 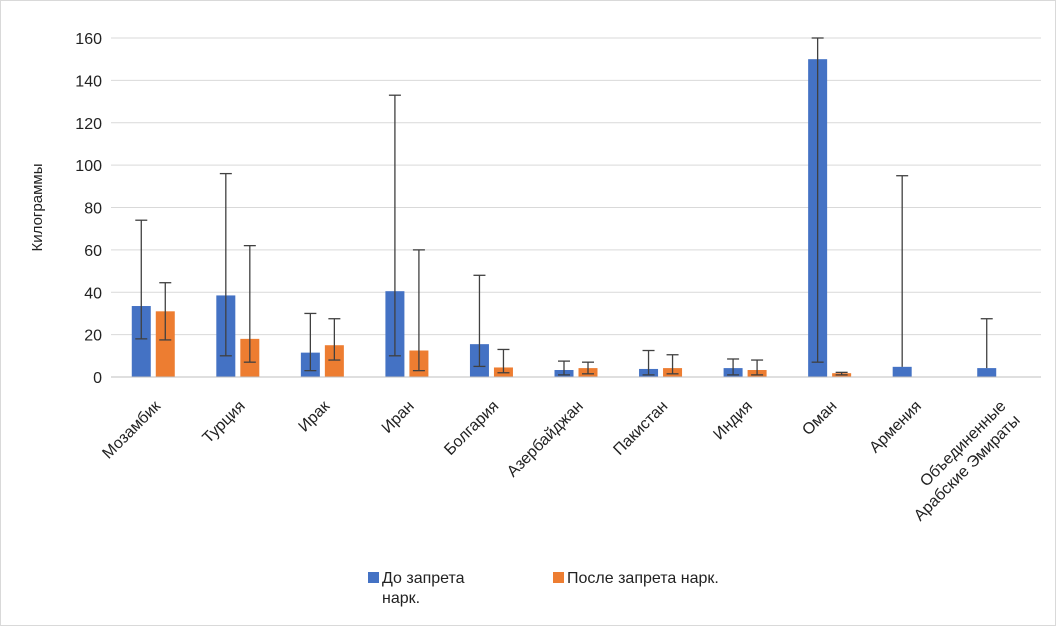 I want to click on y-tick-label: 100, so click(x=88, y=166).